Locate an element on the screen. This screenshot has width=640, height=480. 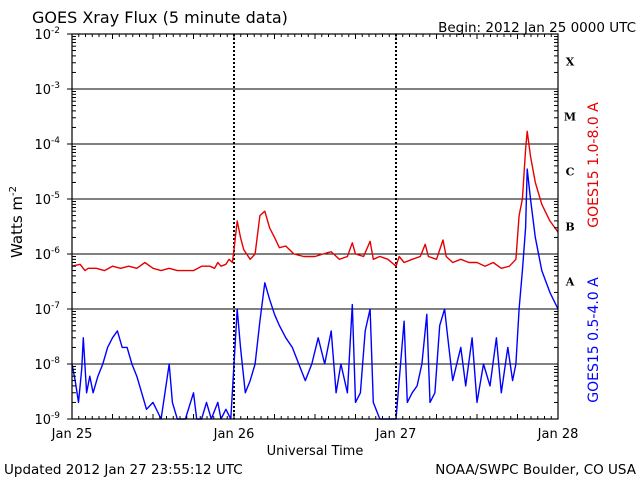
y-tick-exponent: -2 is located at coordinates (55, 31).